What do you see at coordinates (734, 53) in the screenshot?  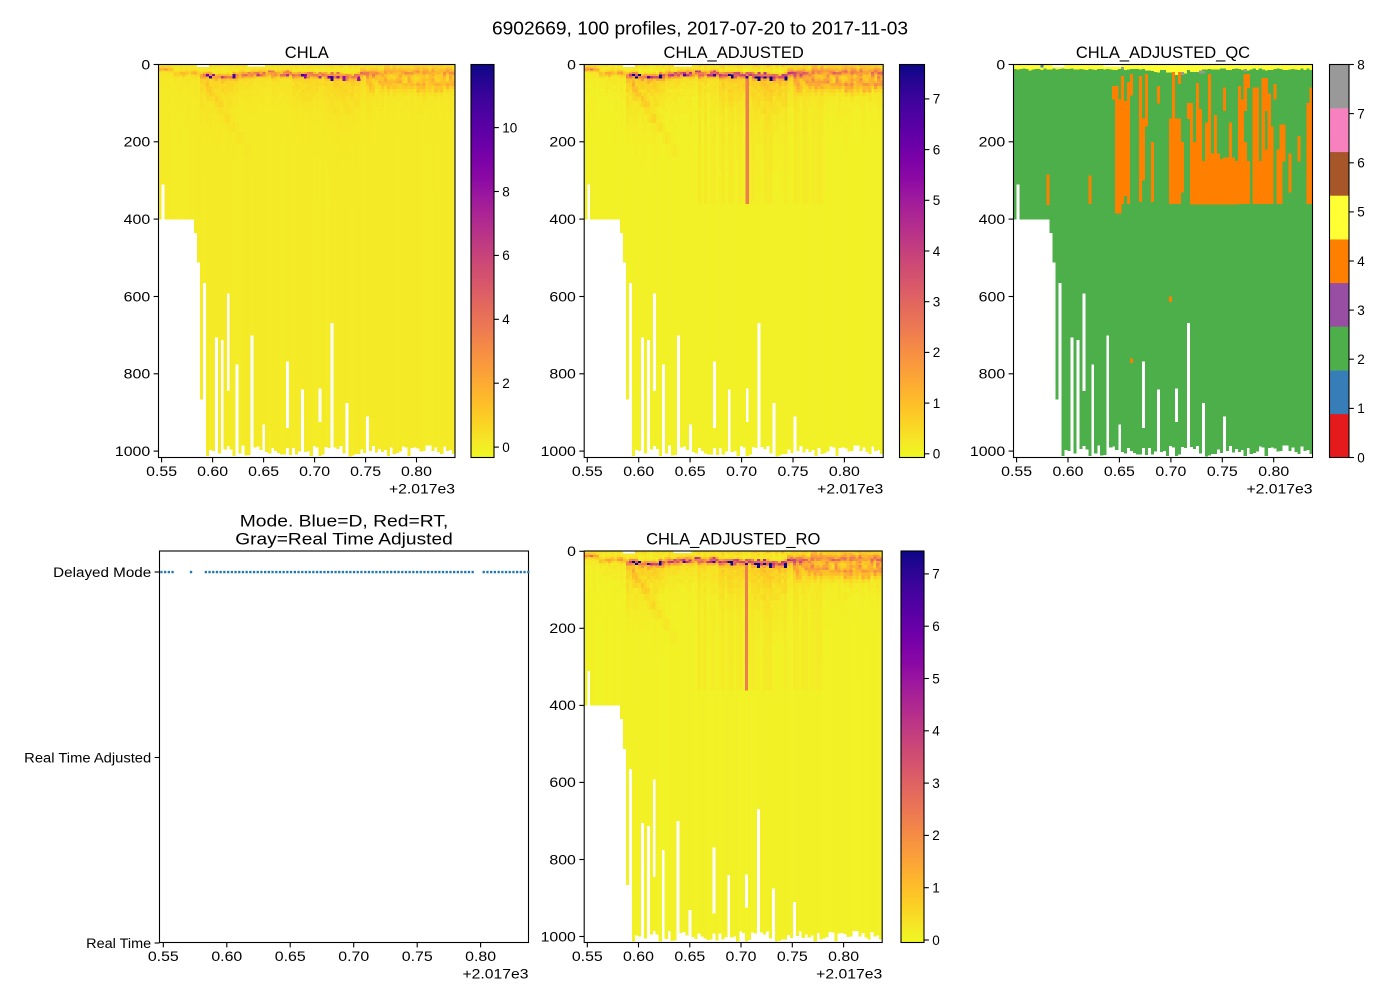 I see `svg-text: CHLA_ADJUSTED` at bounding box center [734, 53].